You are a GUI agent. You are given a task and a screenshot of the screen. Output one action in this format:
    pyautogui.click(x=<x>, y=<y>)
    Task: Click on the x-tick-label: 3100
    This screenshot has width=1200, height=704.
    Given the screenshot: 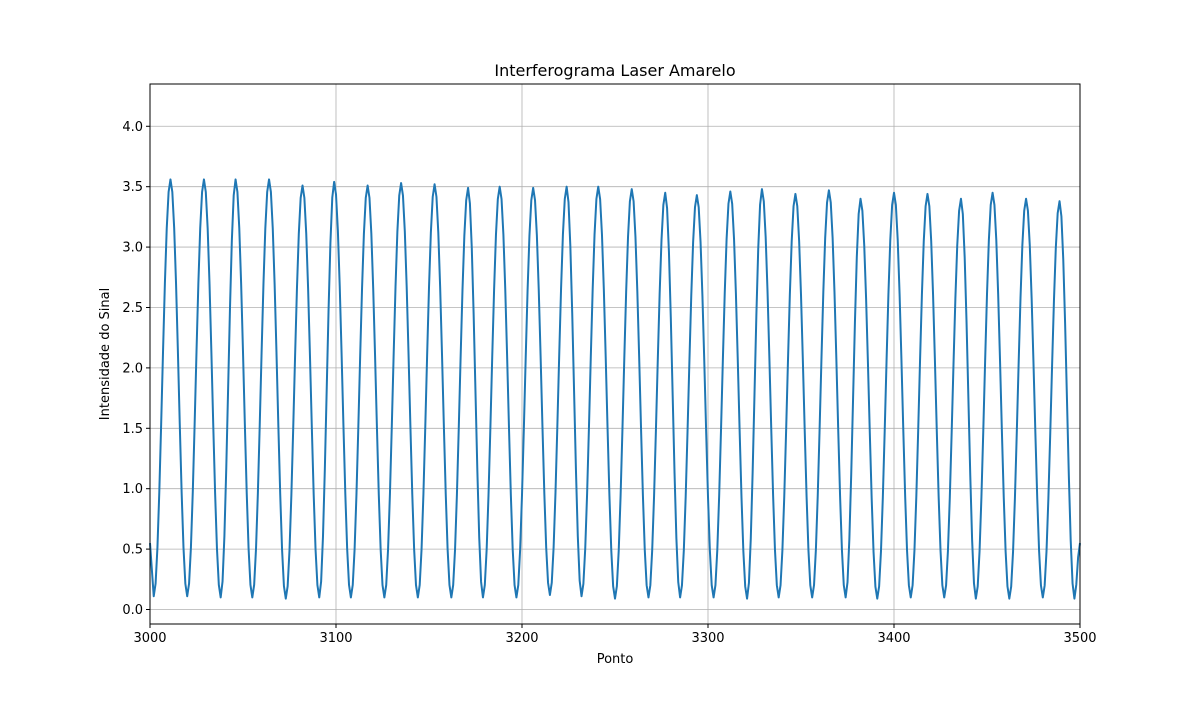 What is the action you would take?
    pyautogui.click(x=335, y=638)
    